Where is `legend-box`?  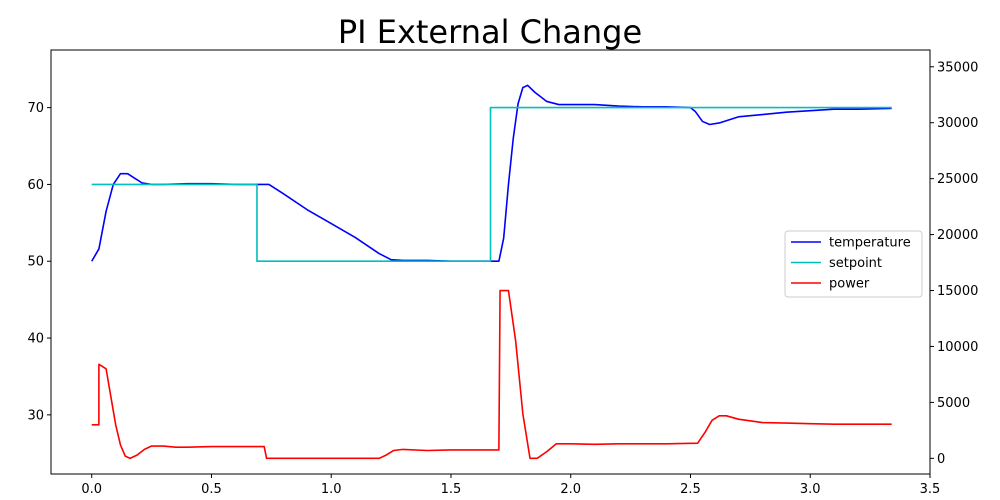
legend-box is located at coordinates (853, 264).